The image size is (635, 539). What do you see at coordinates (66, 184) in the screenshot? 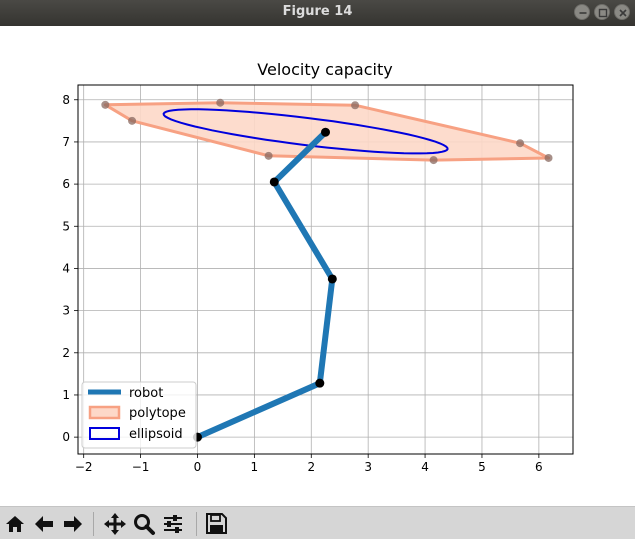
I see `tick-label-y: 6` at bounding box center [66, 184].